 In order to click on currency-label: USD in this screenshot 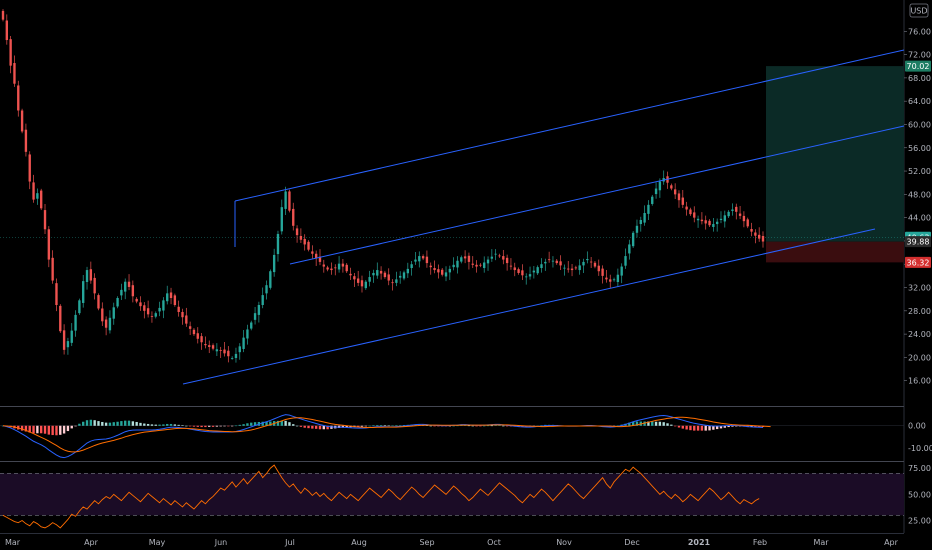, I will do `click(918, 11)`.